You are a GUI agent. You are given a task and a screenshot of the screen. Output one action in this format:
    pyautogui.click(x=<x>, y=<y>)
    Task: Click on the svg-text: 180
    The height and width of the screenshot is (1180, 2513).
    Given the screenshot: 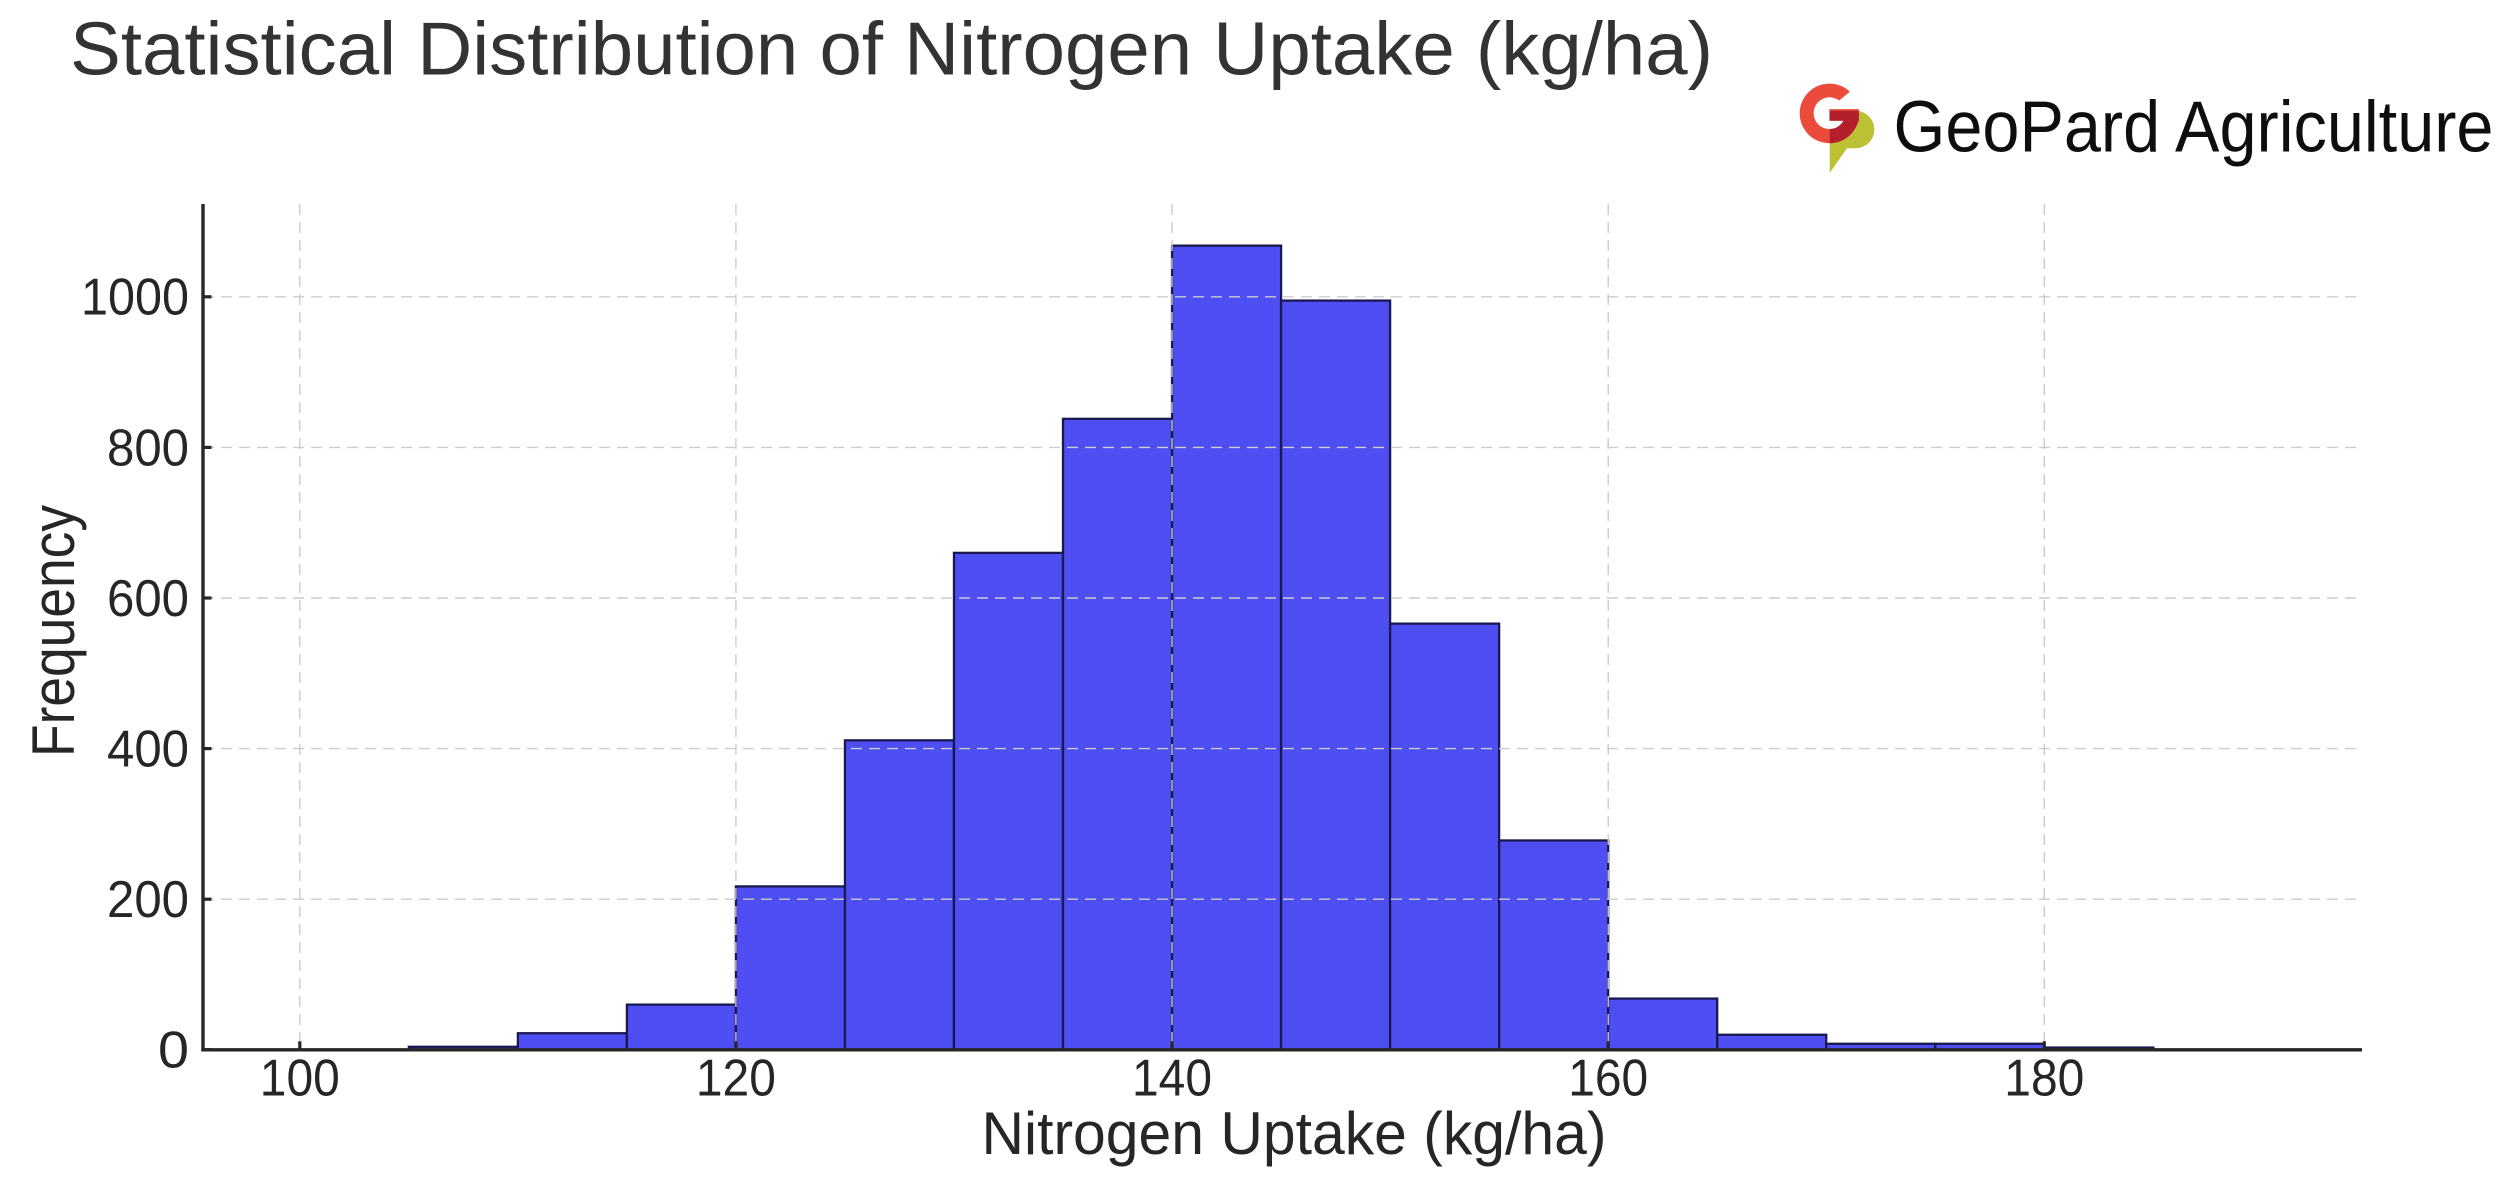 What is the action you would take?
    pyautogui.click(x=2044, y=1078)
    